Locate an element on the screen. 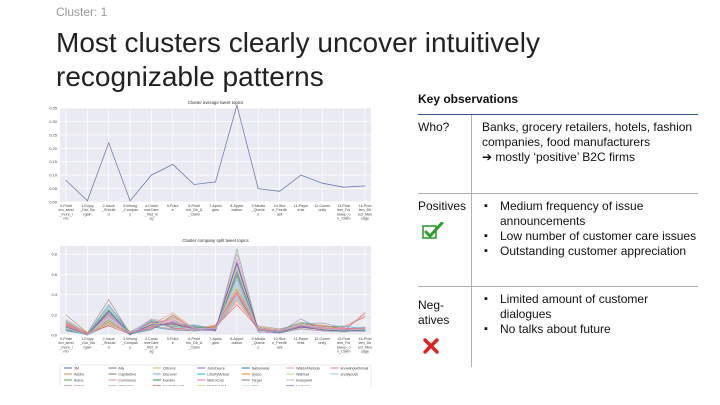  x-tick-line: _Claim is located at coordinates (193, 214).